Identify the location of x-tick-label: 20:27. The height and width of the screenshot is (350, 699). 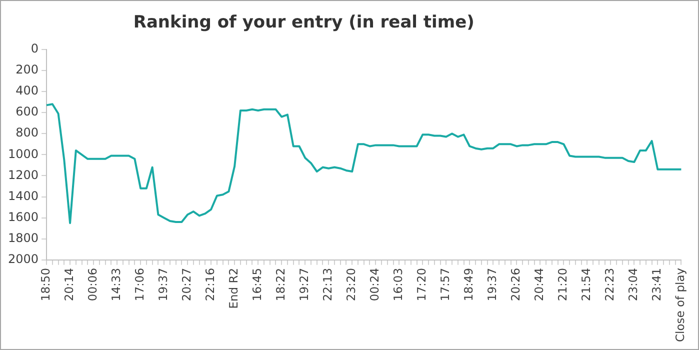
(187, 285).